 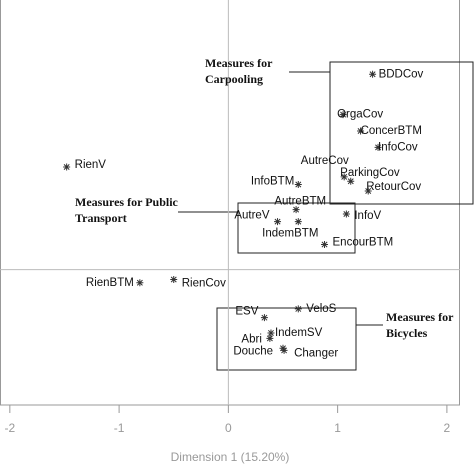 What do you see at coordinates (290, 234) in the screenshot?
I see `point-label: IndemBTM` at bounding box center [290, 234].